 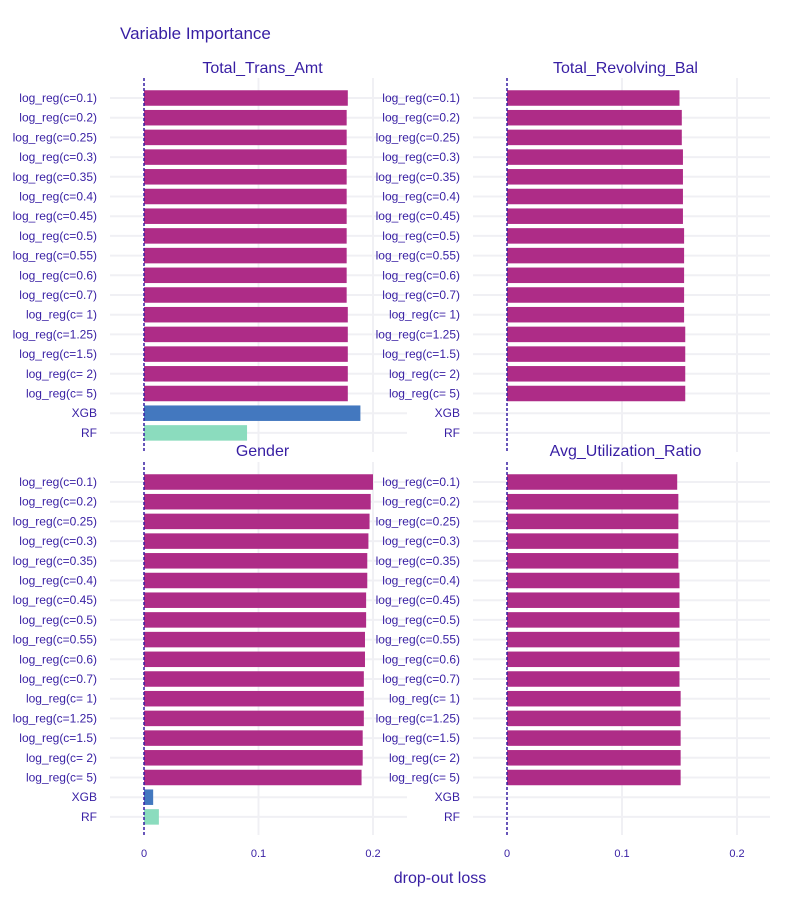 What do you see at coordinates (440, 878) in the screenshot?
I see `x-axis-title: drop-out loss` at bounding box center [440, 878].